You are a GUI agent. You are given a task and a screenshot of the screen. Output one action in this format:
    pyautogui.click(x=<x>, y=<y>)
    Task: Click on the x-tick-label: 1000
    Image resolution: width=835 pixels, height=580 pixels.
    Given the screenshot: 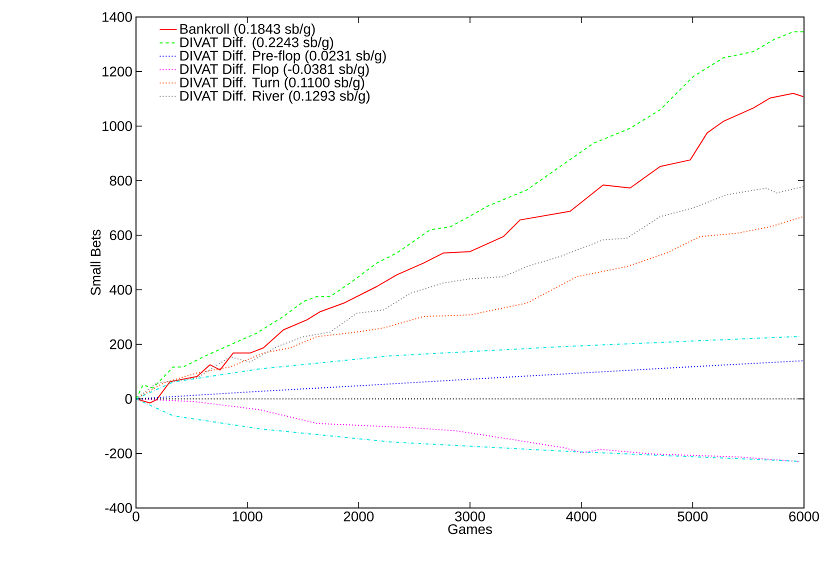 What is the action you would take?
    pyautogui.click(x=247, y=517)
    